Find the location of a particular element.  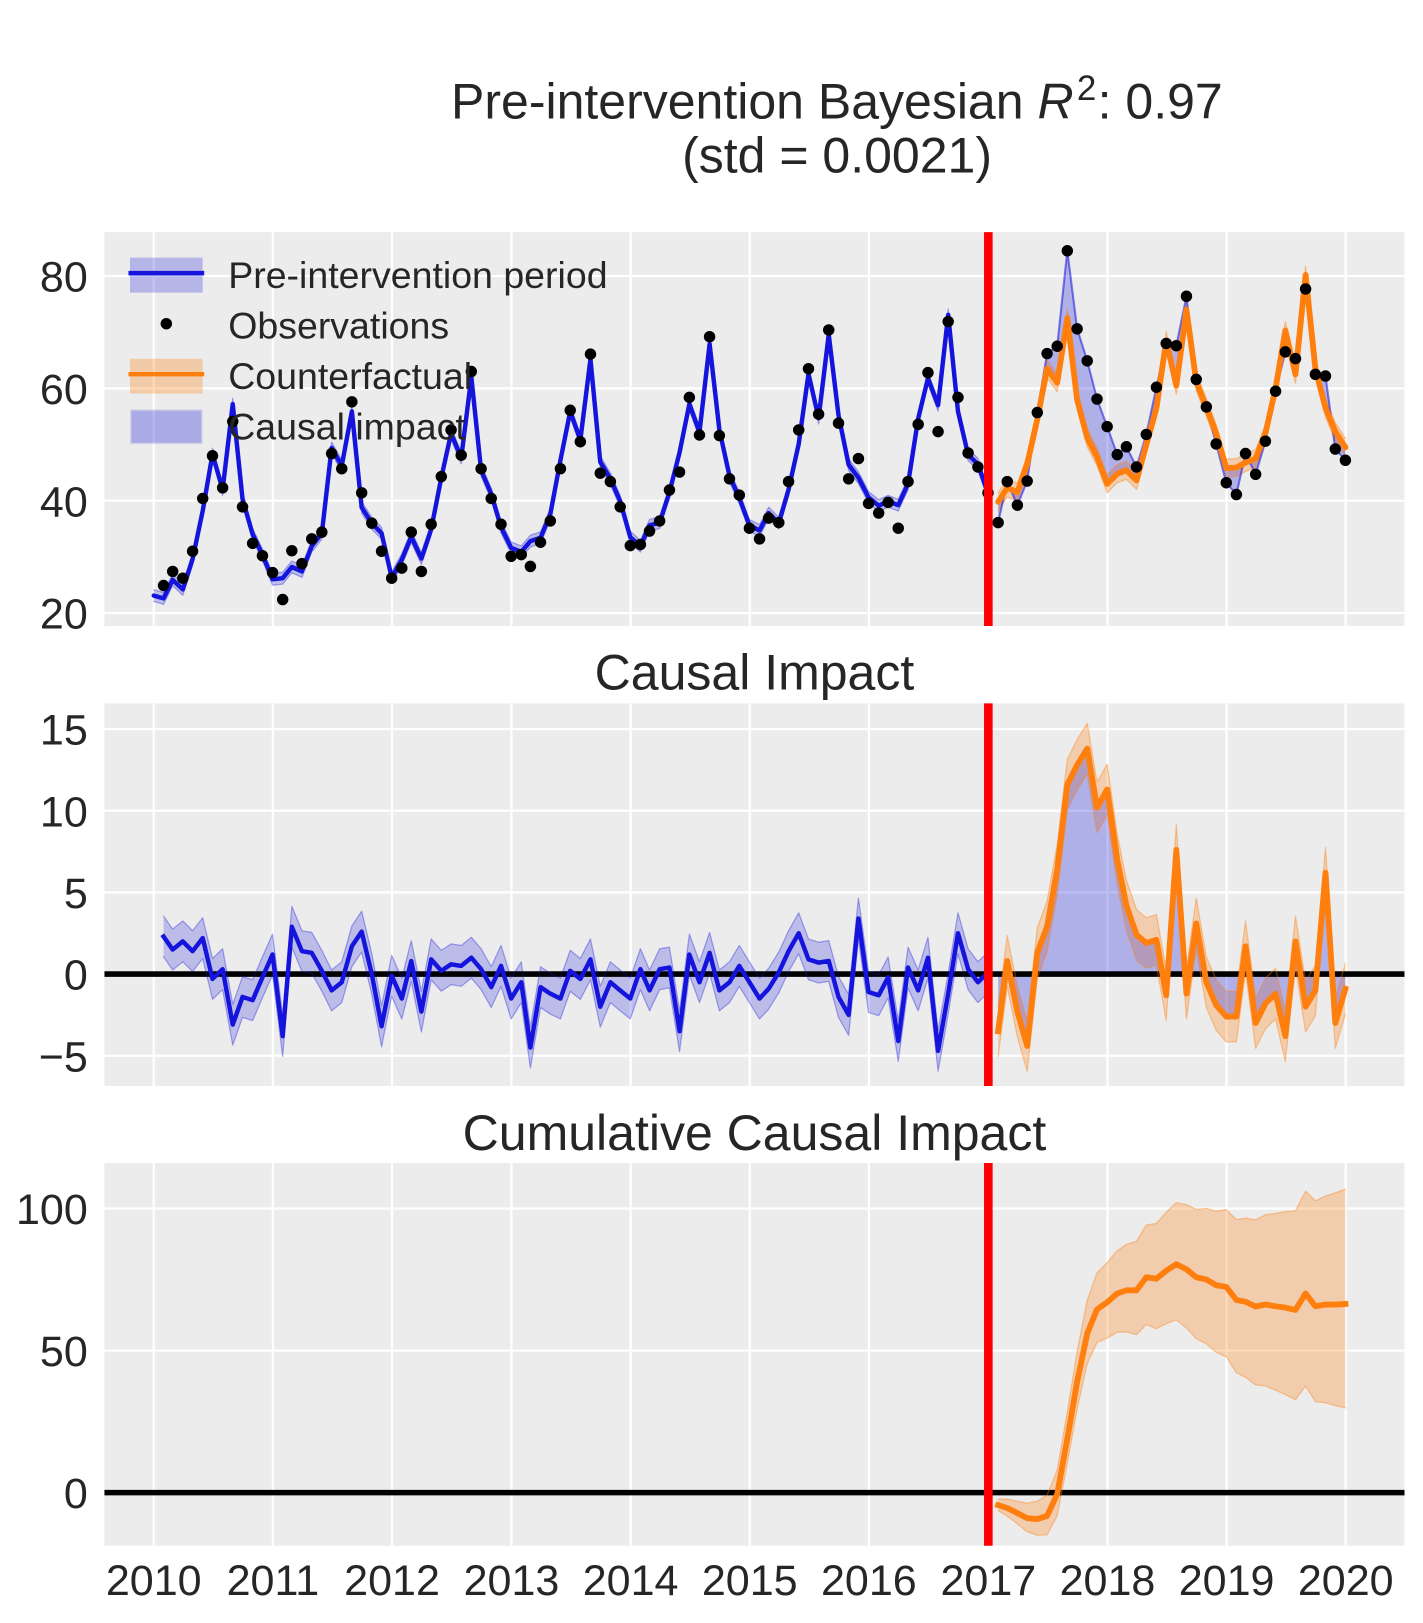

svg-text: −5 is located at coordinates (63, 1057).